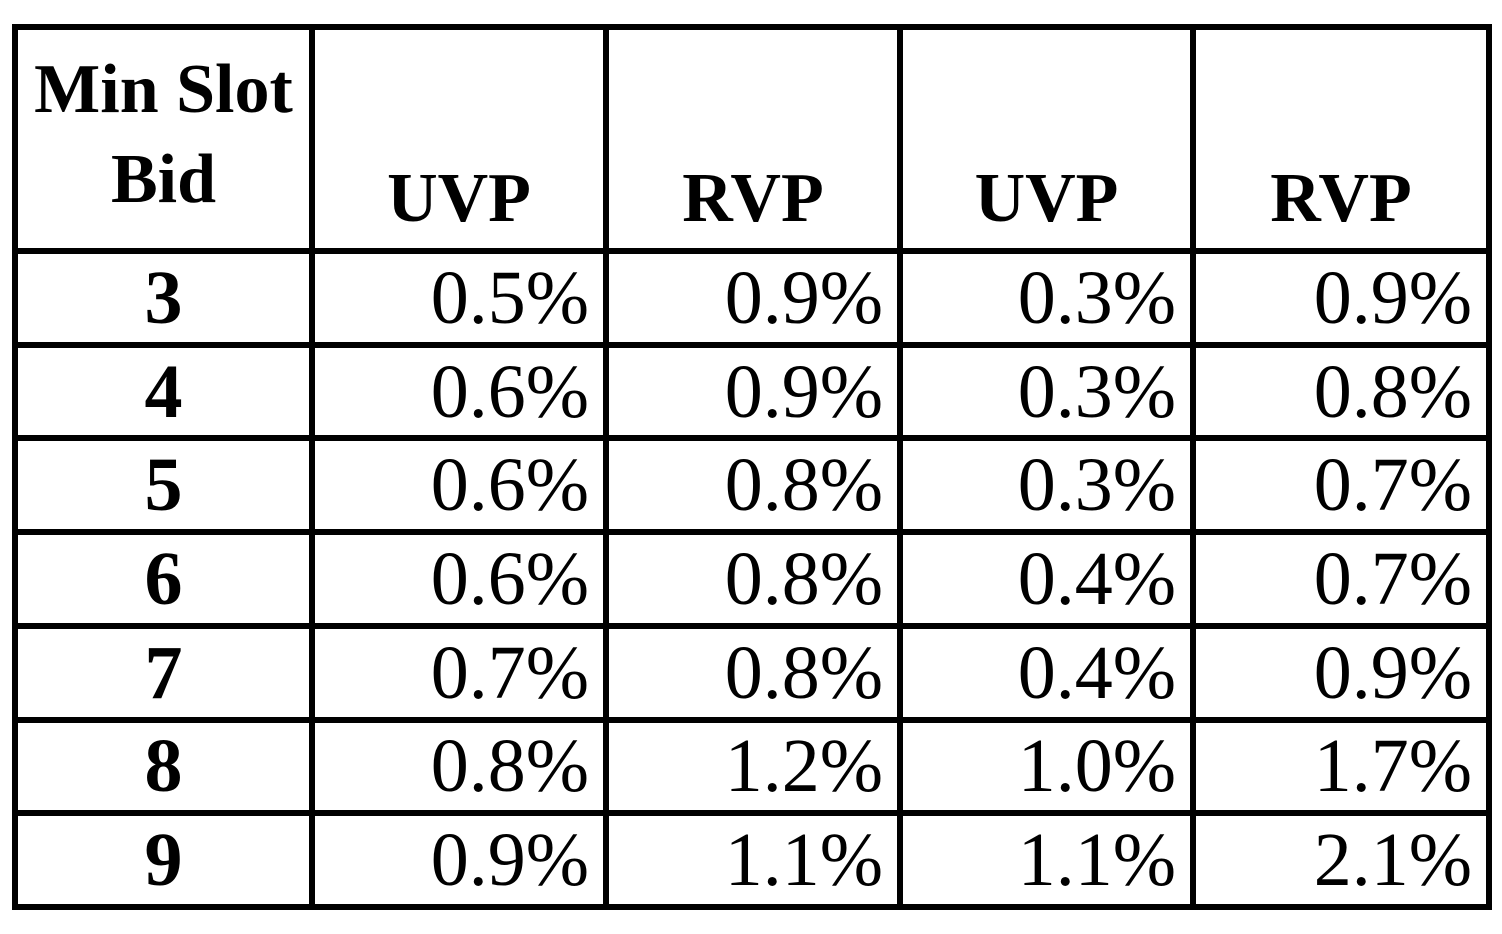 This screenshot has height=934, width=1502. Describe the element at coordinates (1341, 860) in the screenshot. I see `rvp2-value-cell: 2.1%` at that location.